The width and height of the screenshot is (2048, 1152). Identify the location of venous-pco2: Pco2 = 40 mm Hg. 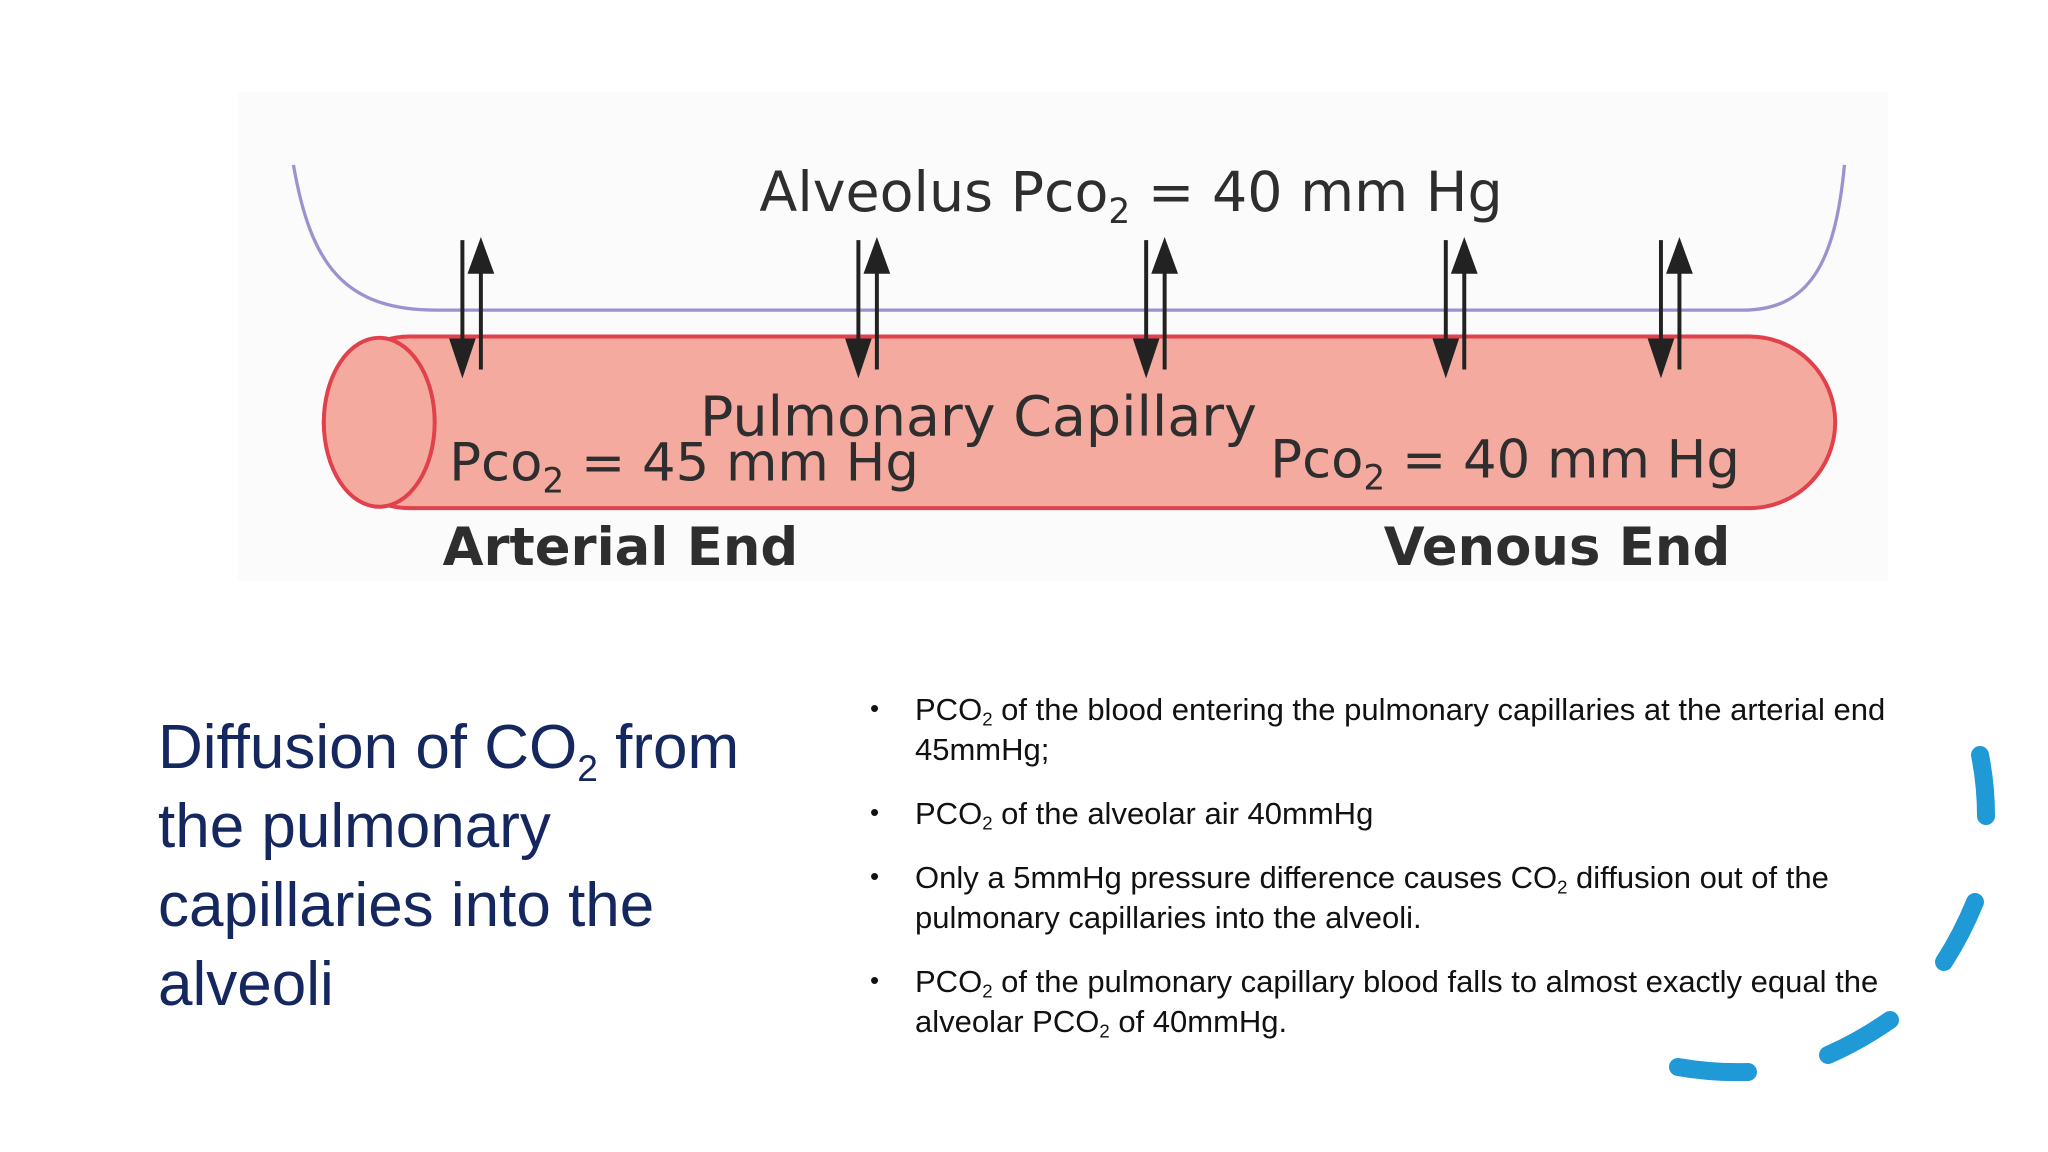
(1505, 464).